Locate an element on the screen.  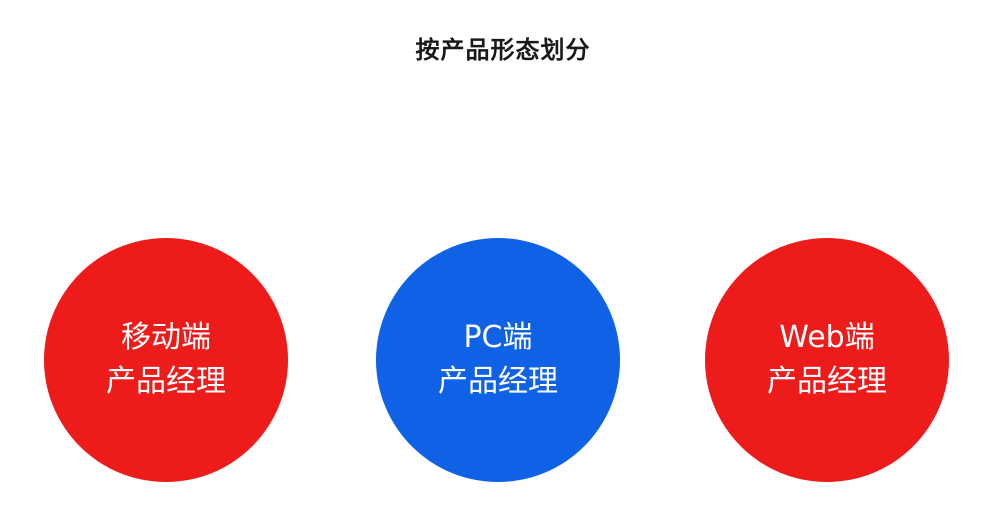
circle-mobile-label-line1: 移动端 is located at coordinates (166, 337).